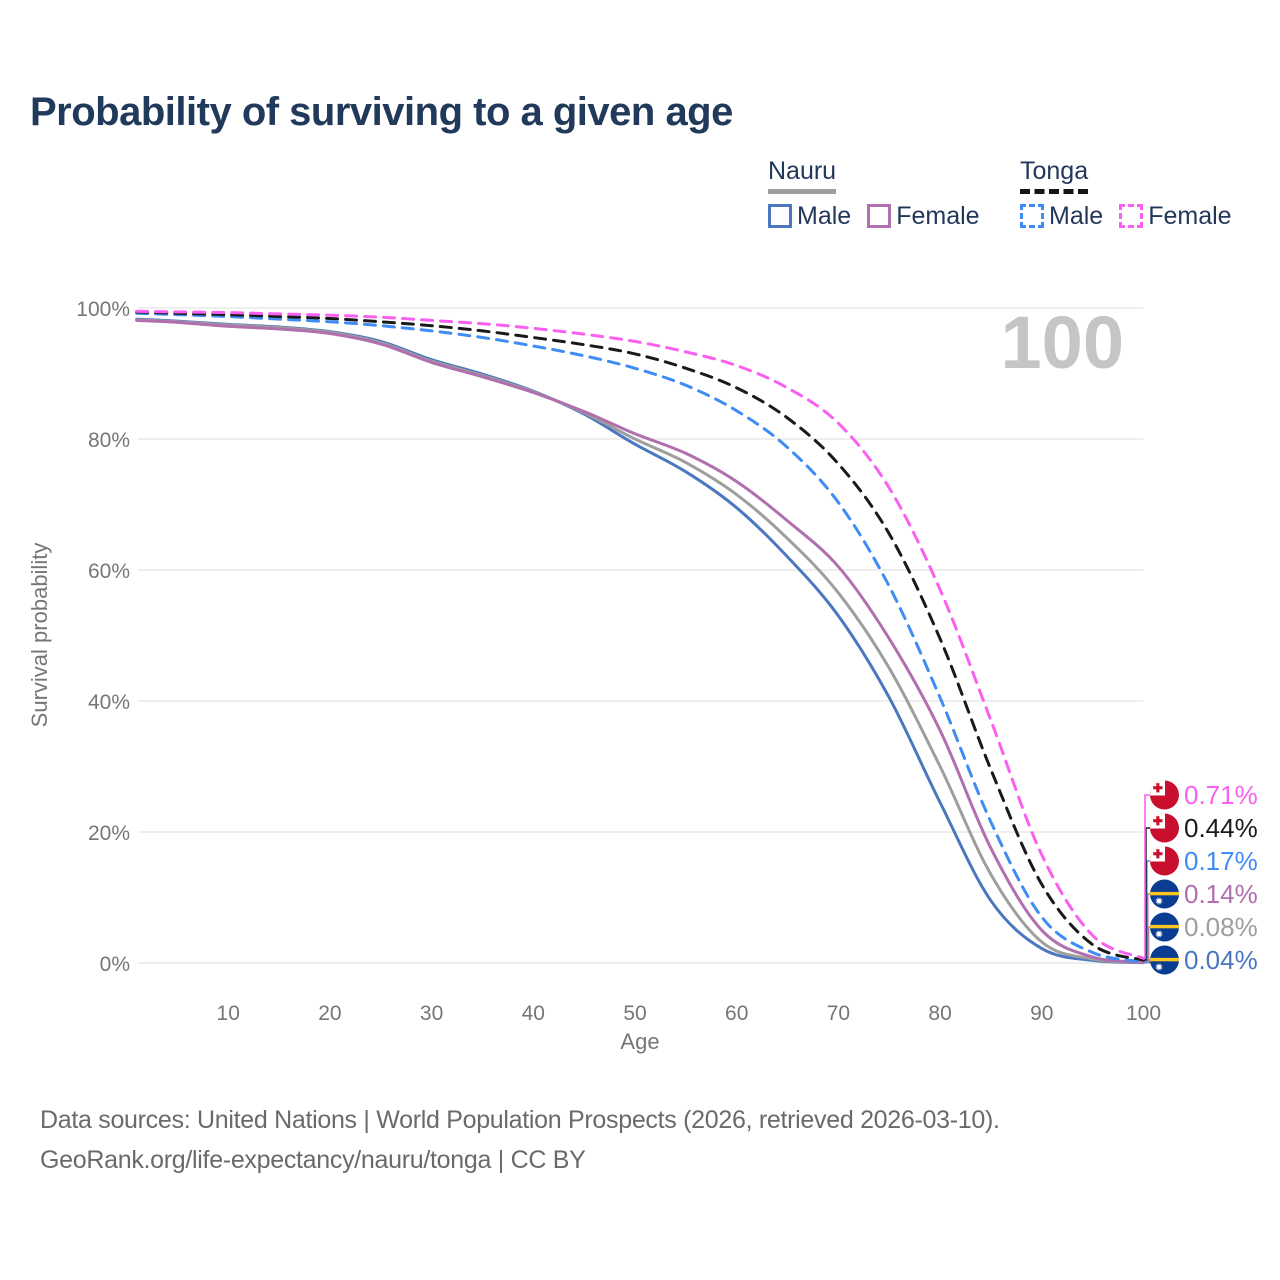 The image size is (1280, 1280). I want to click on legend-header-tonga: Tonga, so click(1054, 175).